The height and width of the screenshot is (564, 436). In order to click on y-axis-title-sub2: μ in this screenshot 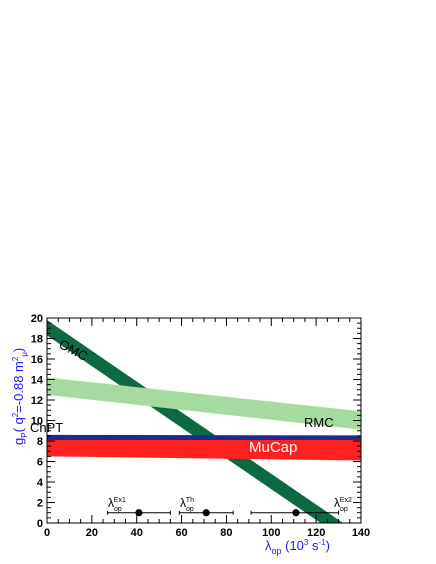, I will do `click(24, 354)`.